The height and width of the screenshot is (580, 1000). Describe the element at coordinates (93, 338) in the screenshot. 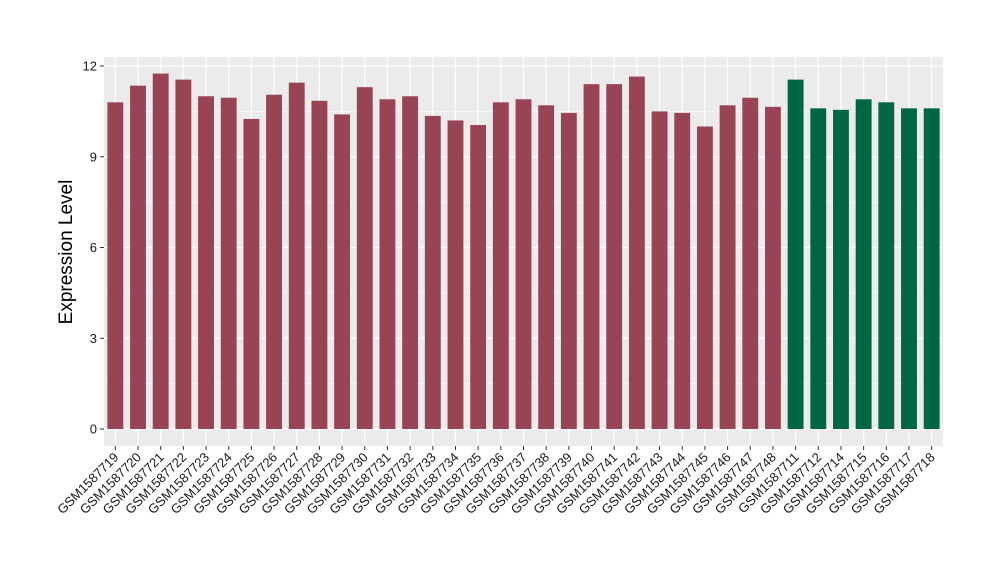

I see `y-tick-label: 3` at that location.